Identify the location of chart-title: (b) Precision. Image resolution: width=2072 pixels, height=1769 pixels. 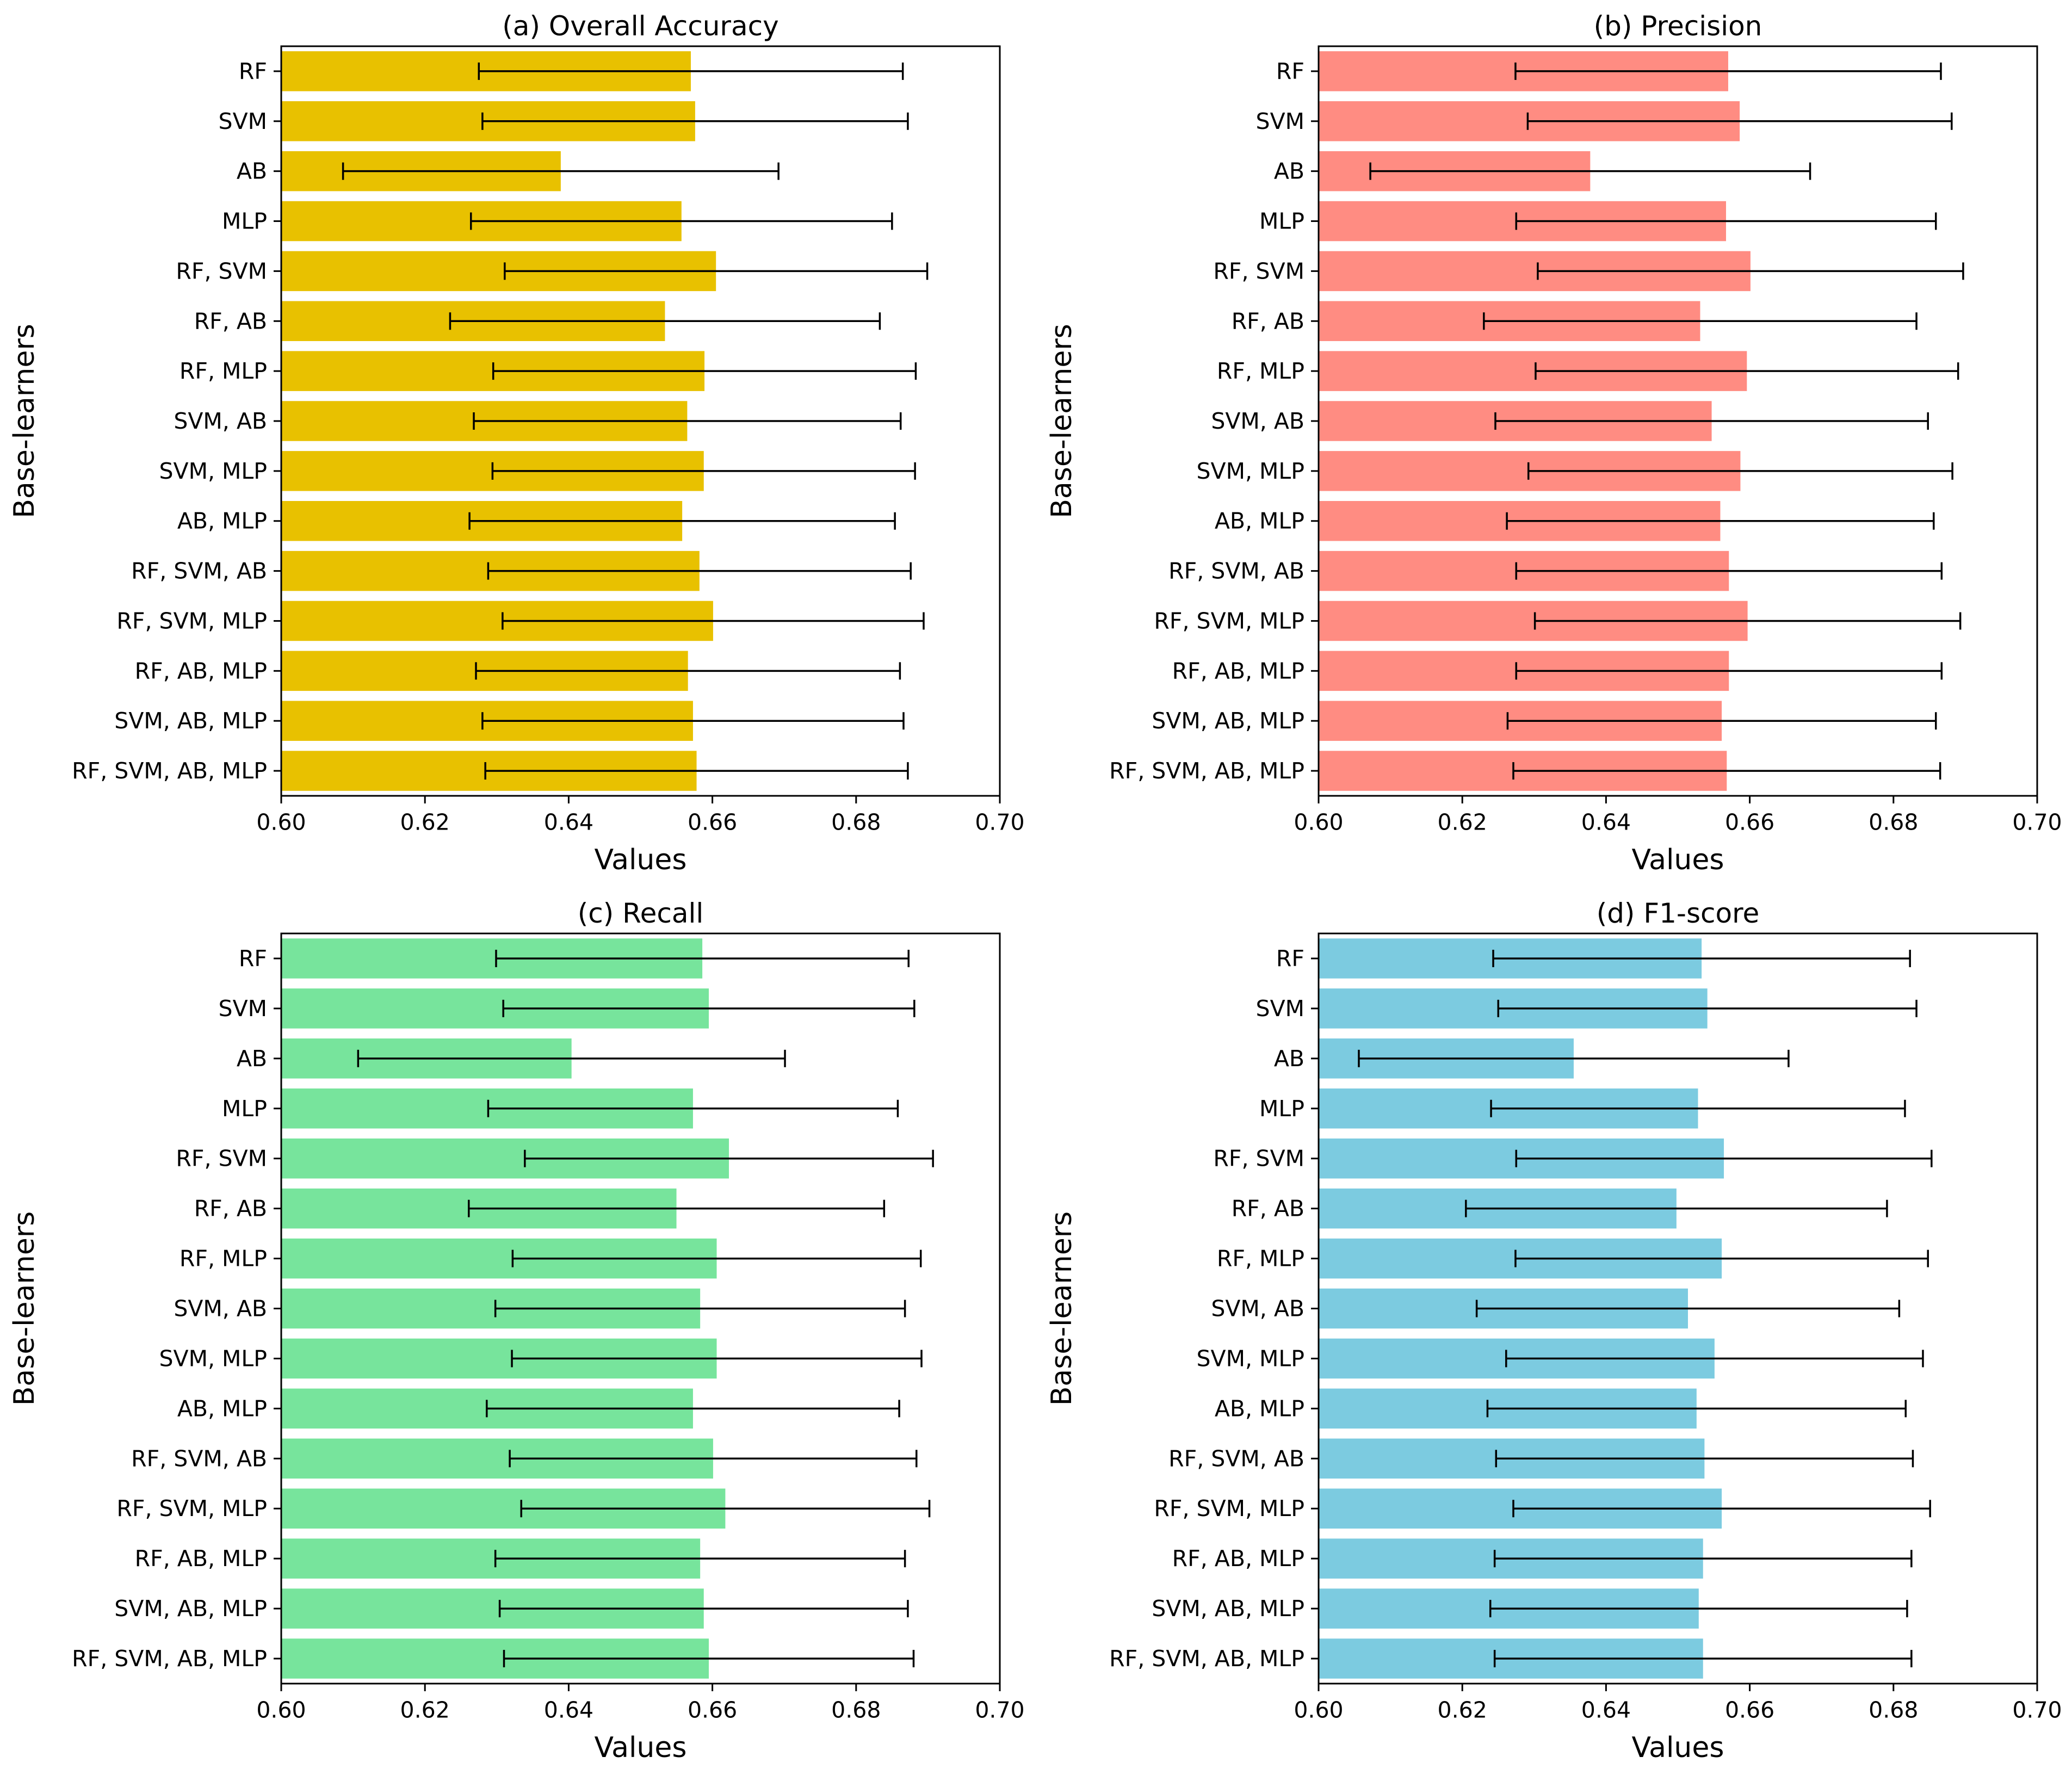
(1678, 26).